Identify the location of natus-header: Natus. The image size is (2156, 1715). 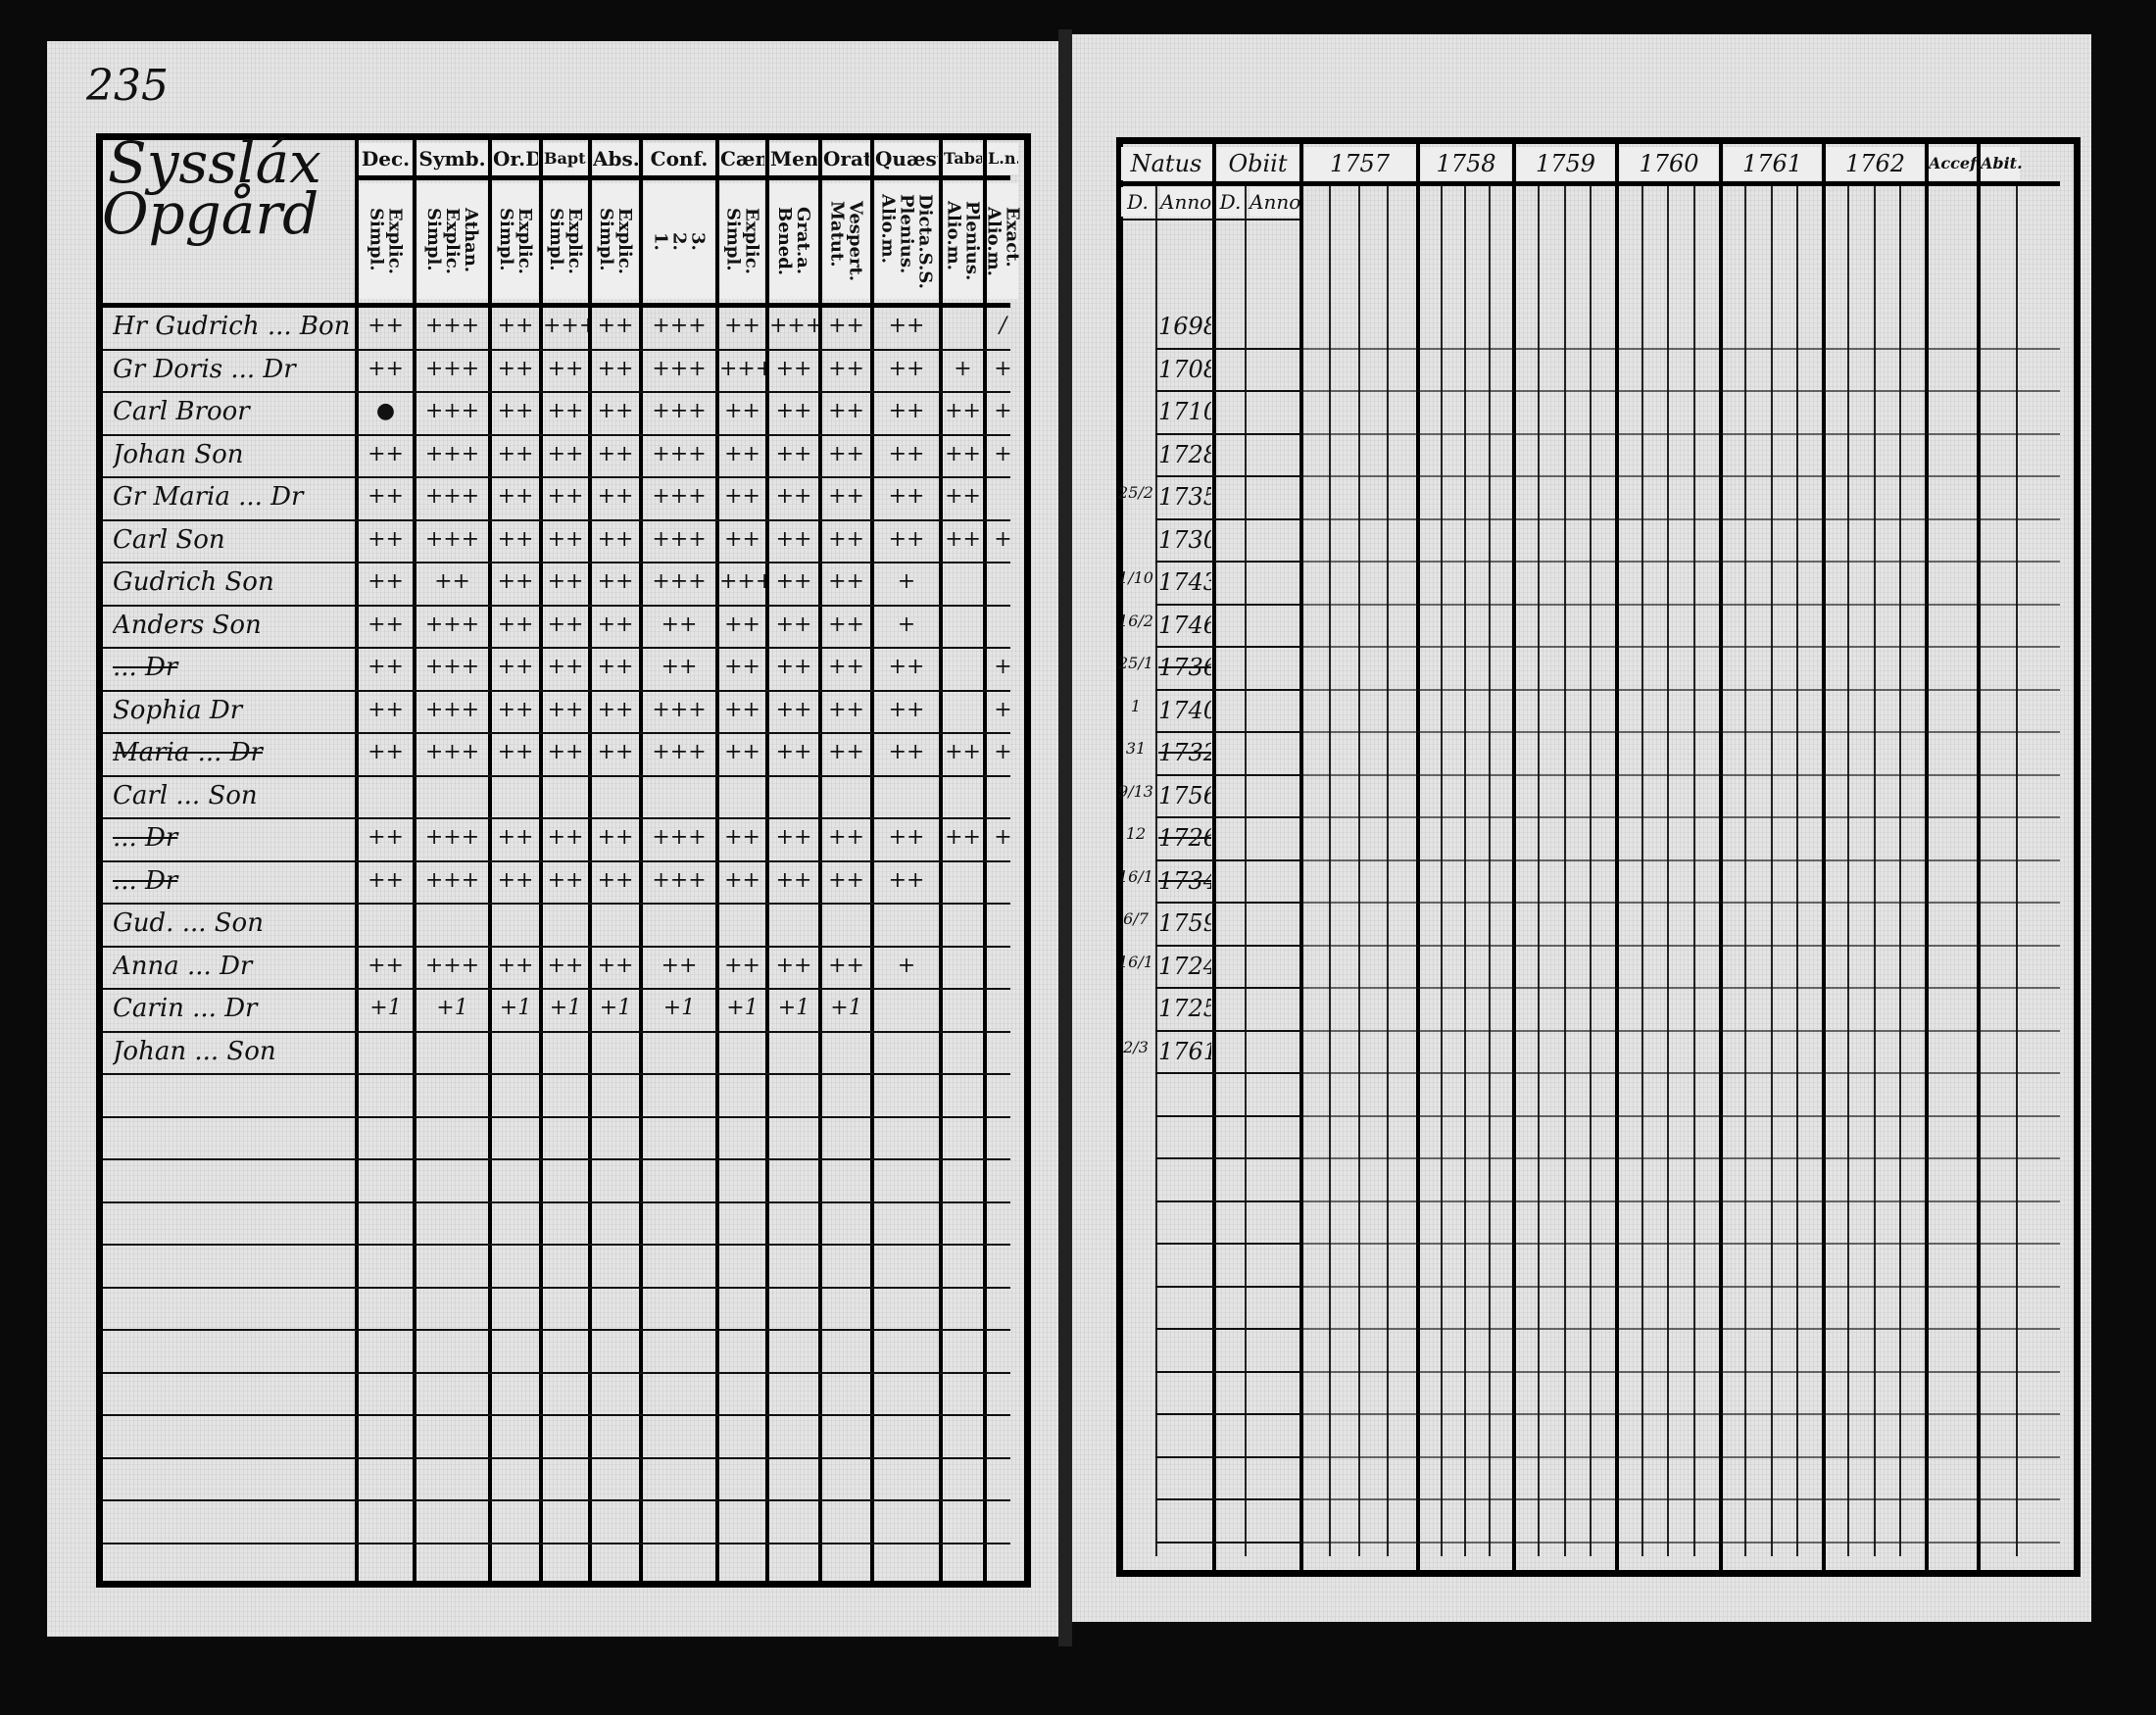
(1166, 163).